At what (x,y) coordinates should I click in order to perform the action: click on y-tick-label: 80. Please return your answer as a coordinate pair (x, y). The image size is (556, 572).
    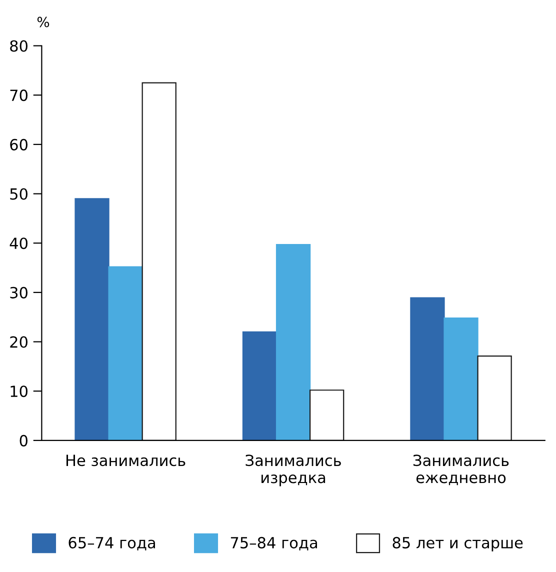
    Looking at the image, I should click on (19, 46).